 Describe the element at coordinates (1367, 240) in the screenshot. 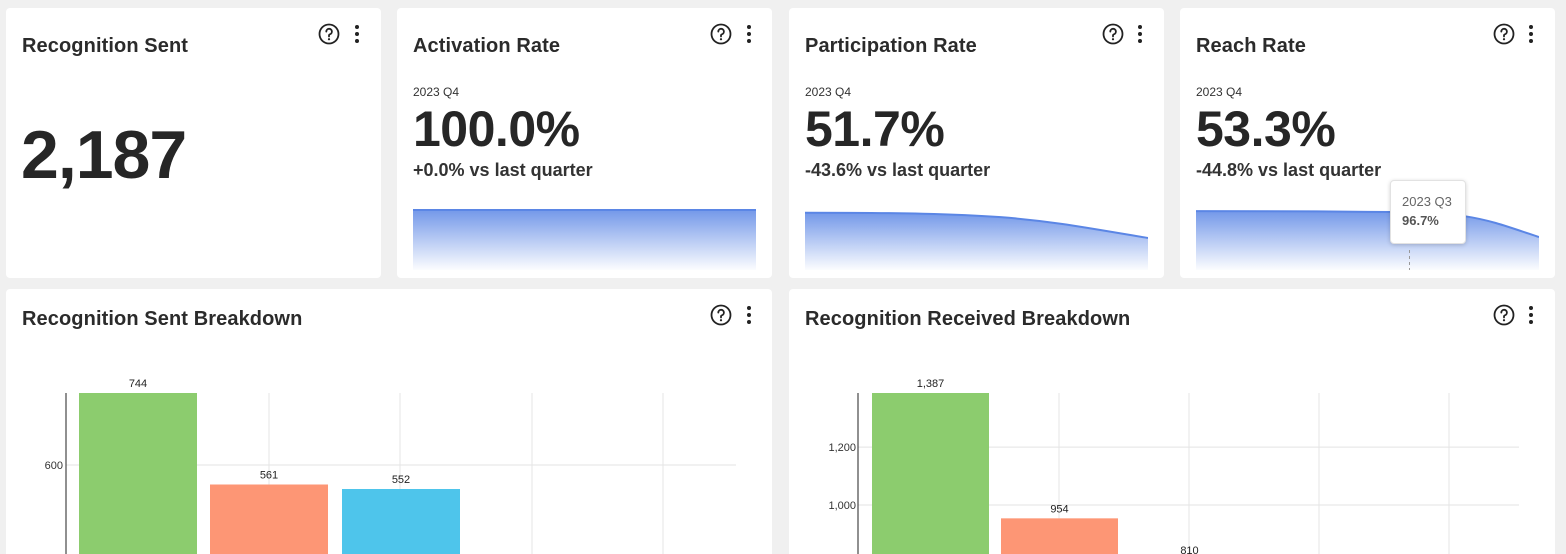

I see `reach-sparkline` at that location.